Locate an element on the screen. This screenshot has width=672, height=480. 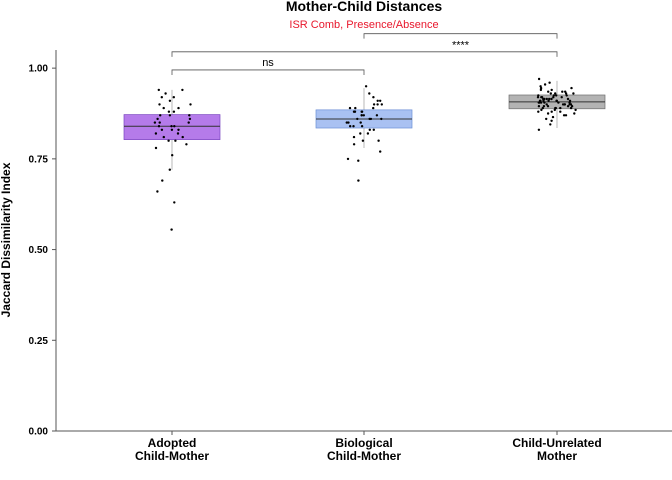
x-tick-label: Mother is located at coordinates (557, 456).